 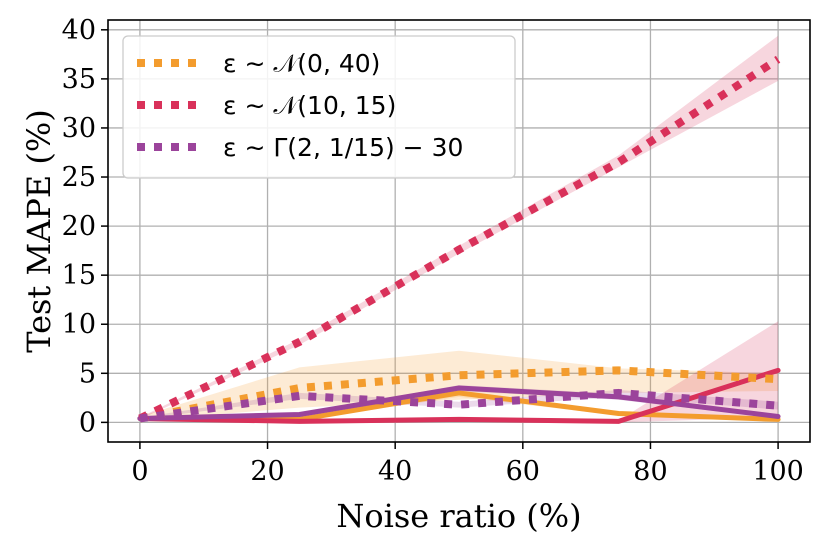 I want to click on confidence-band, so click(x=459, y=372).